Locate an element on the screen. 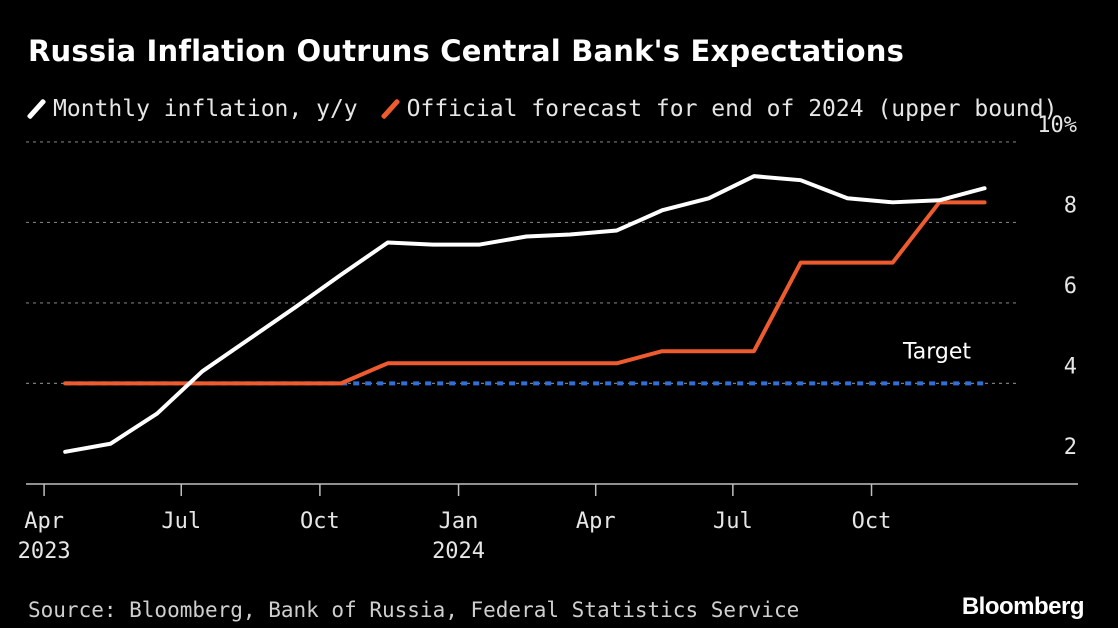 The image size is (1118, 628). y-tick-label-10: 10% is located at coordinates (1057, 125).